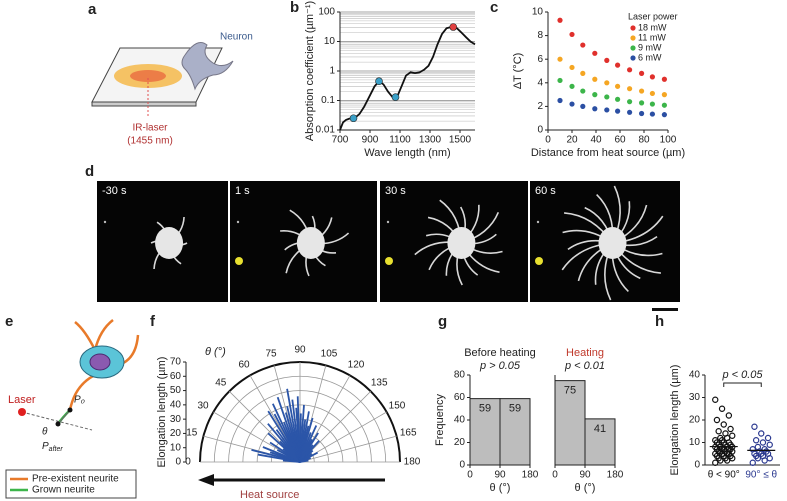  Describe the element at coordinates (596, 140) in the screenshot. I see `x-tick-label: 40` at that location.